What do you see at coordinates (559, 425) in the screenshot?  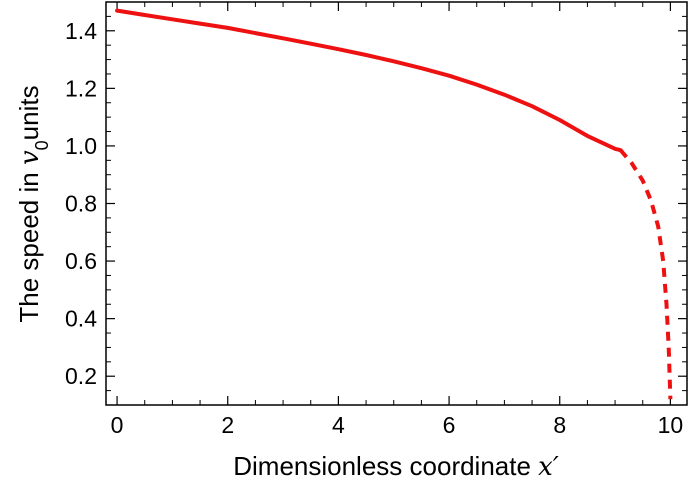 I see `x-tick-label: 8` at bounding box center [559, 425].